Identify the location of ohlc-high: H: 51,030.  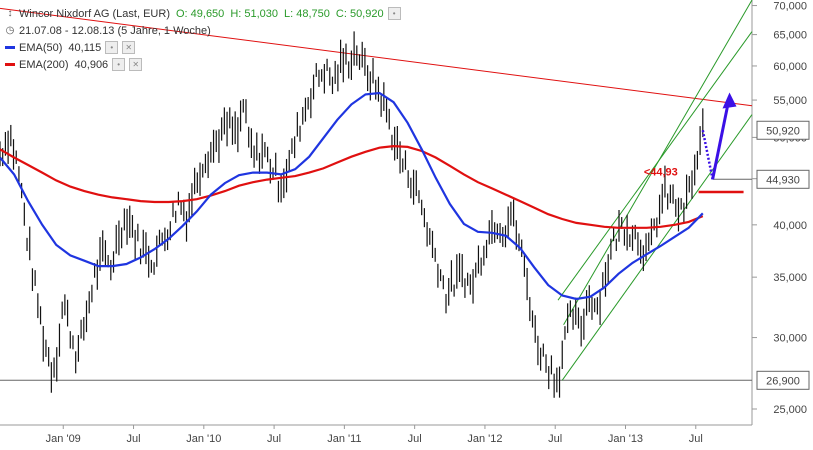
(254, 13).